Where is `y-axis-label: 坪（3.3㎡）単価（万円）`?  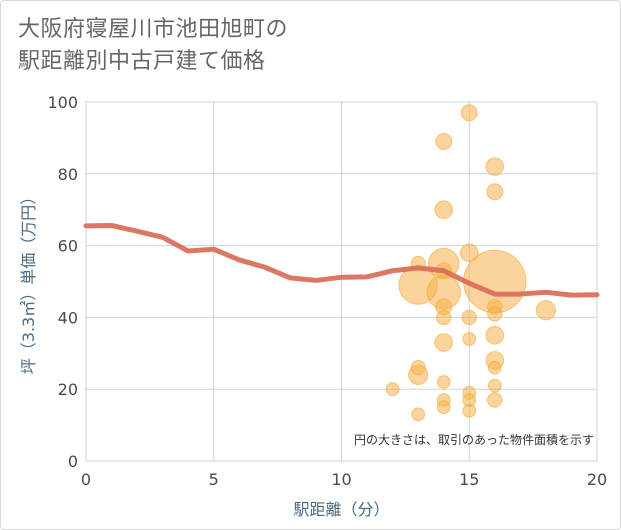 y-axis-label: 坪（3.3㎡）単価（万円） is located at coordinates (28, 281).